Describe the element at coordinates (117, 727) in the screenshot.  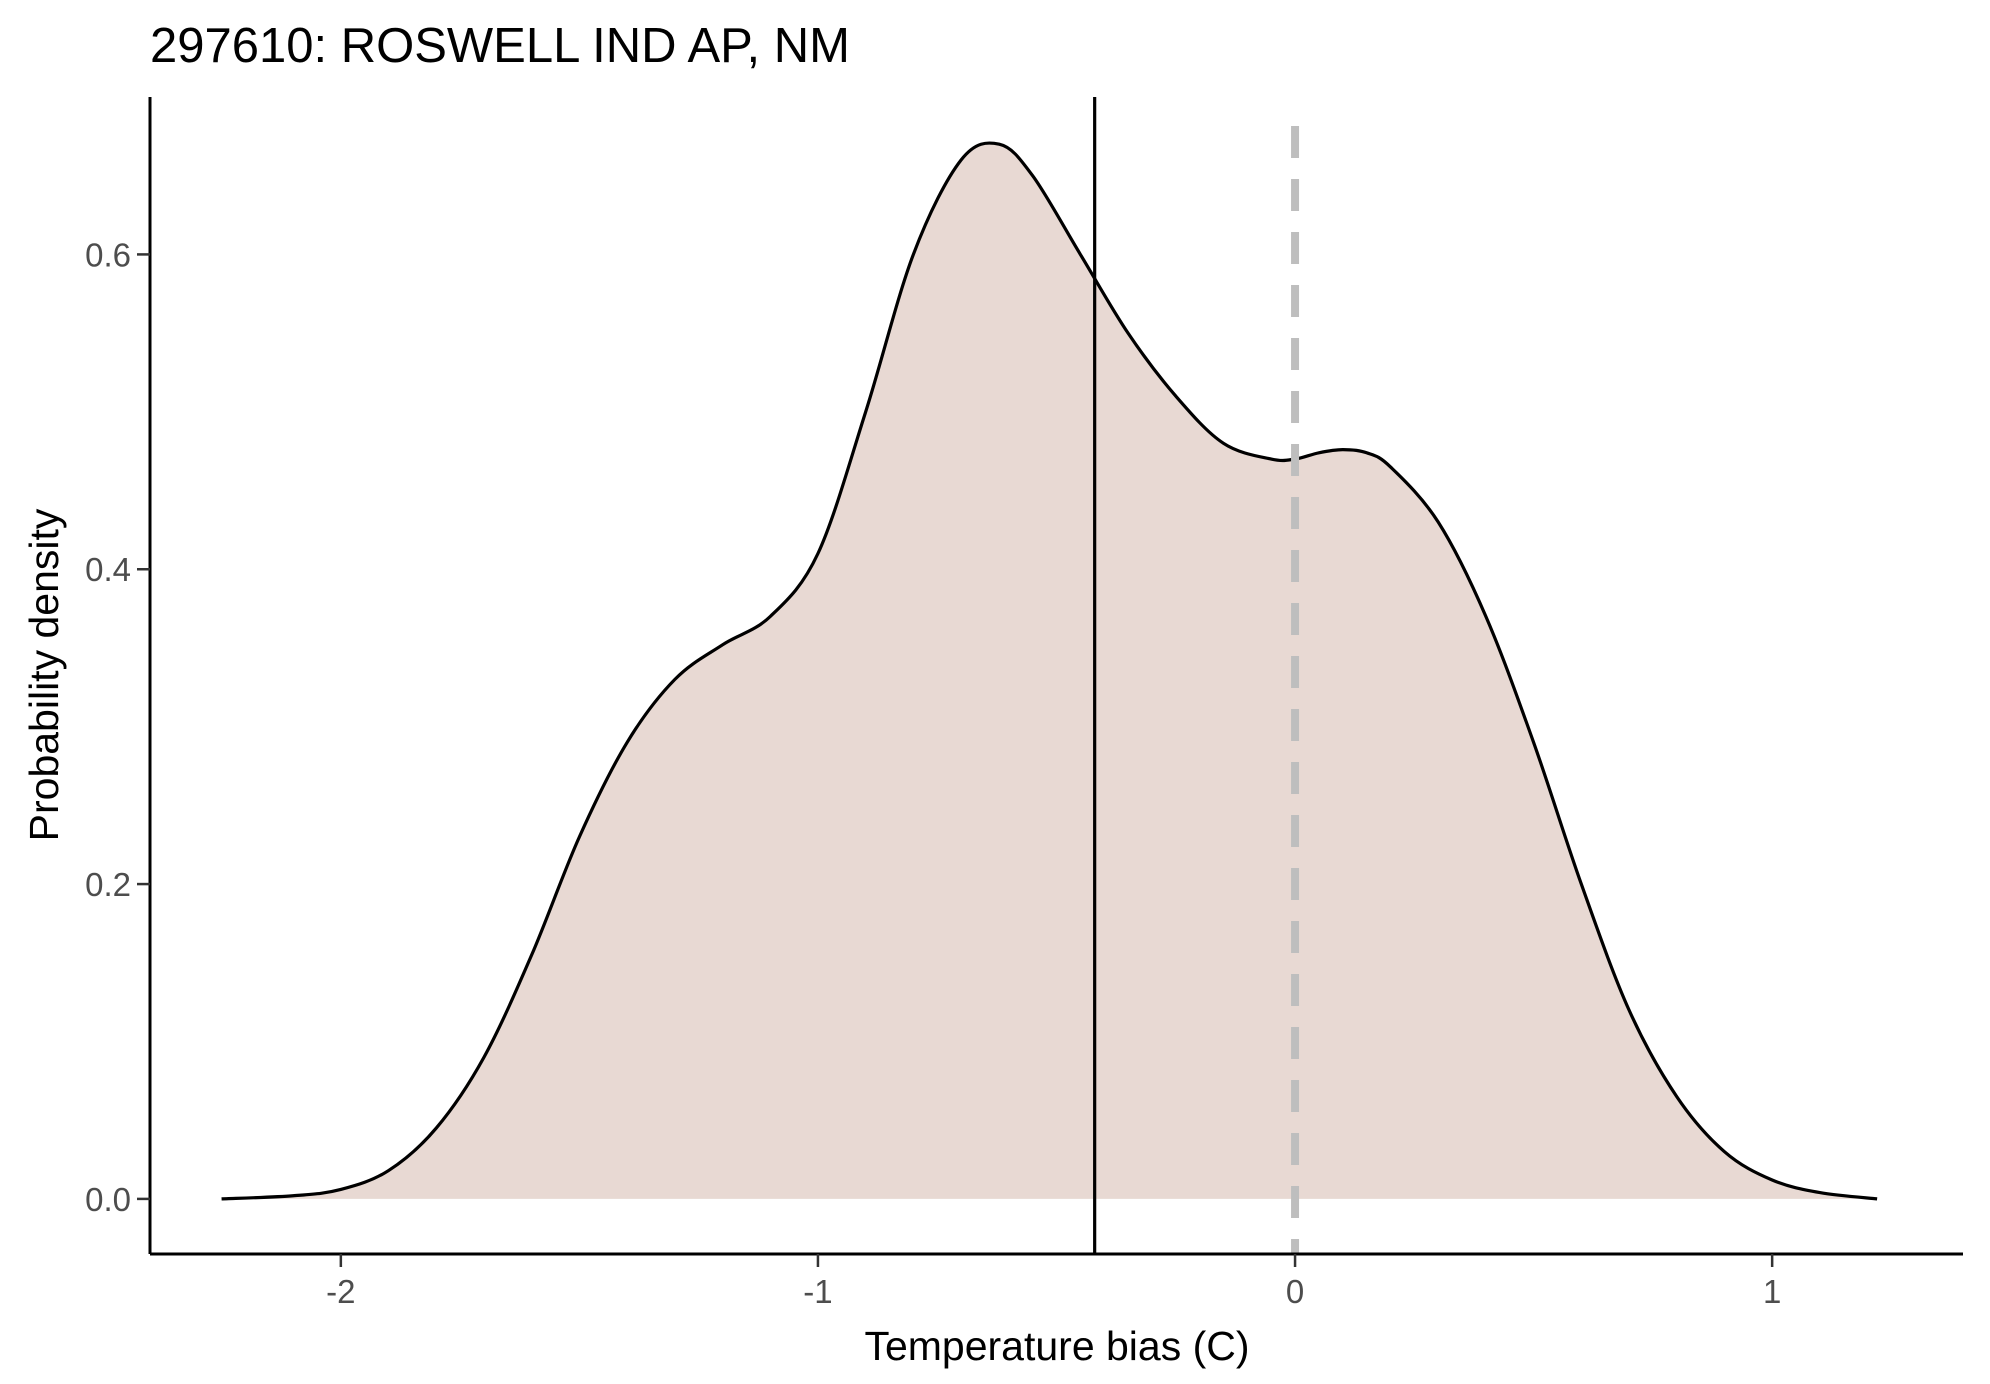
I see `y-axis-ticks: 0.0 0.2 0.4 0.6` at that location.